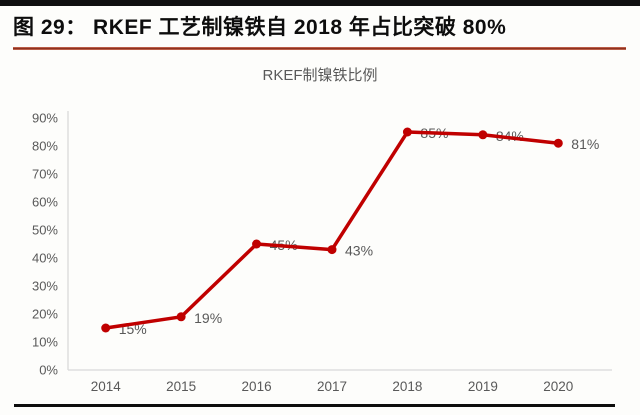 The height and width of the screenshot is (415, 640). Describe the element at coordinates (45, 258) in the screenshot. I see `y-tick-label: 40%` at that location.